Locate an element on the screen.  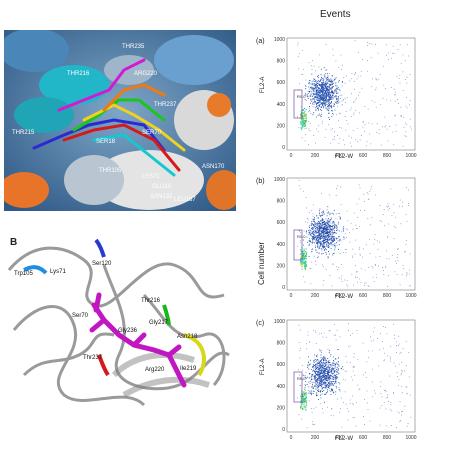
residue-label: LEU167 is located at coordinates (185, 200).